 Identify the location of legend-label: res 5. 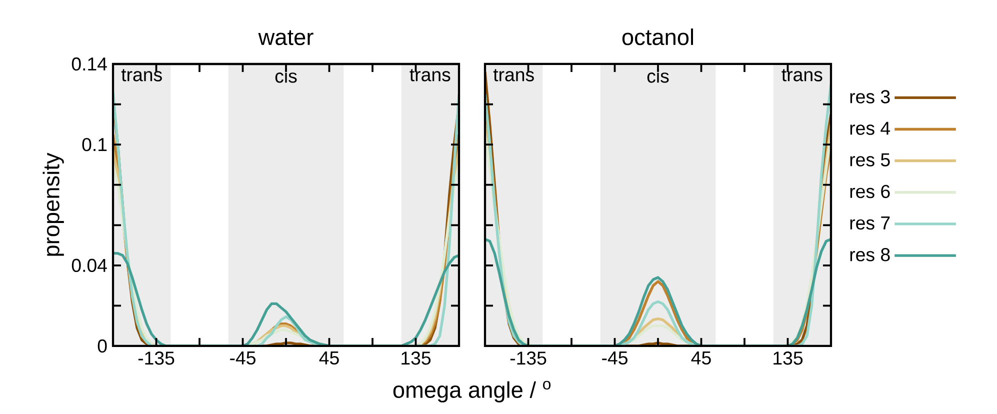
(870, 159).